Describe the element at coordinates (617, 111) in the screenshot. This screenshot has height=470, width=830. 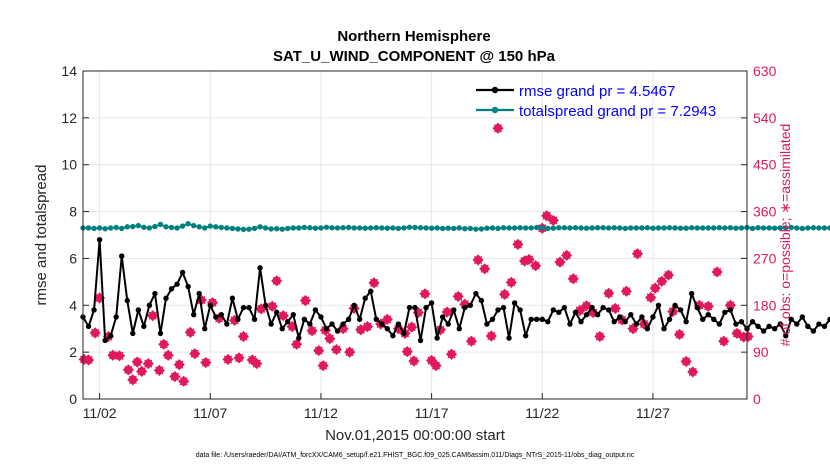
I see `legend-spread-text: totalspread grand pr = 7.2943` at that location.